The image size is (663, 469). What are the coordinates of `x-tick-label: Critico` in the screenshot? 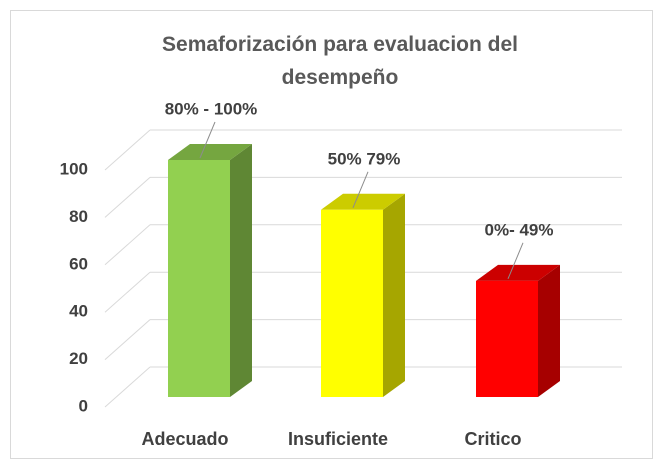 It's located at (492, 439).